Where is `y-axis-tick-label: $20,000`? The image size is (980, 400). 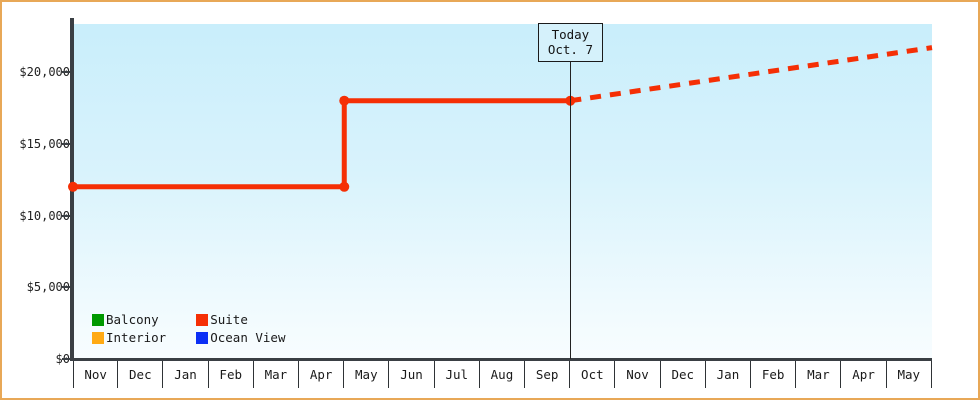
y-axis-tick-label: $20,000 is located at coordinates (44, 72).